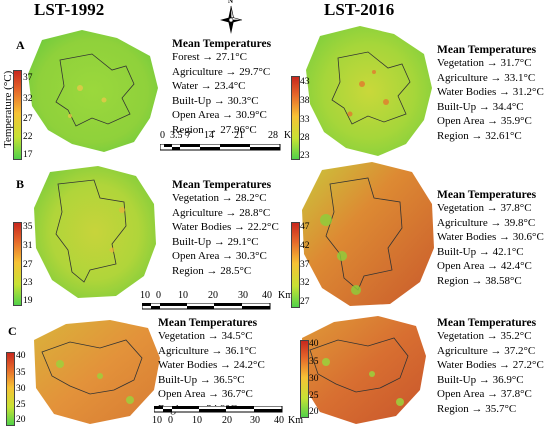 Image resolution: width=557 pixels, height=432 pixels. I want to click on legend-tick: 38, so click(305, 101).